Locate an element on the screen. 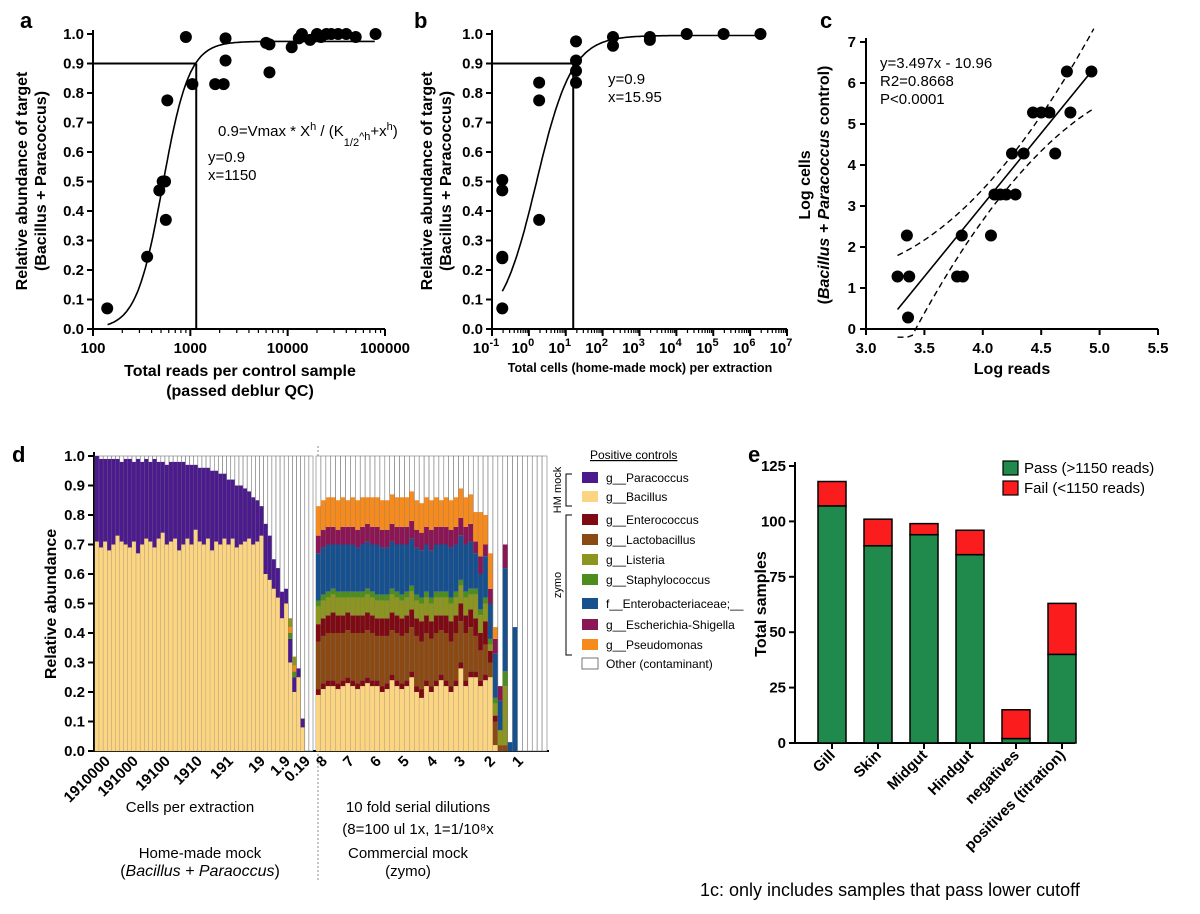  legend-bracket-hm is located at coordinates (568, 490).